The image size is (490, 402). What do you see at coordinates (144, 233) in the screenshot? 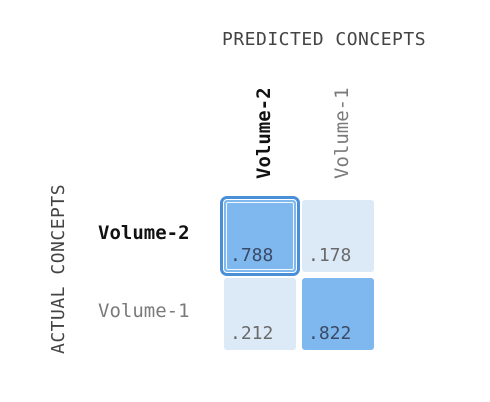
I see `row-label-volume-2: Volume-2` at bounding box center [144, 233].